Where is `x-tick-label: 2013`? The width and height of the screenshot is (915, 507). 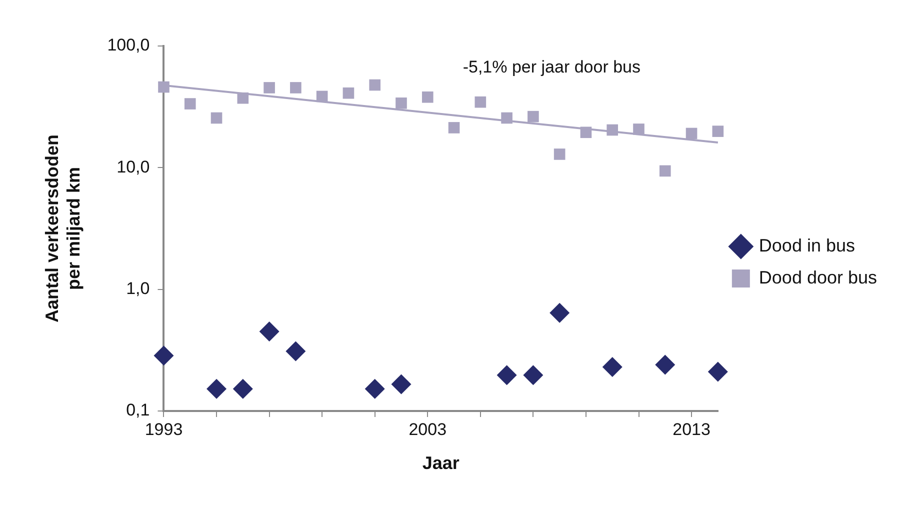 x-tick-label: 2013 is located at coordinates (691, 429).